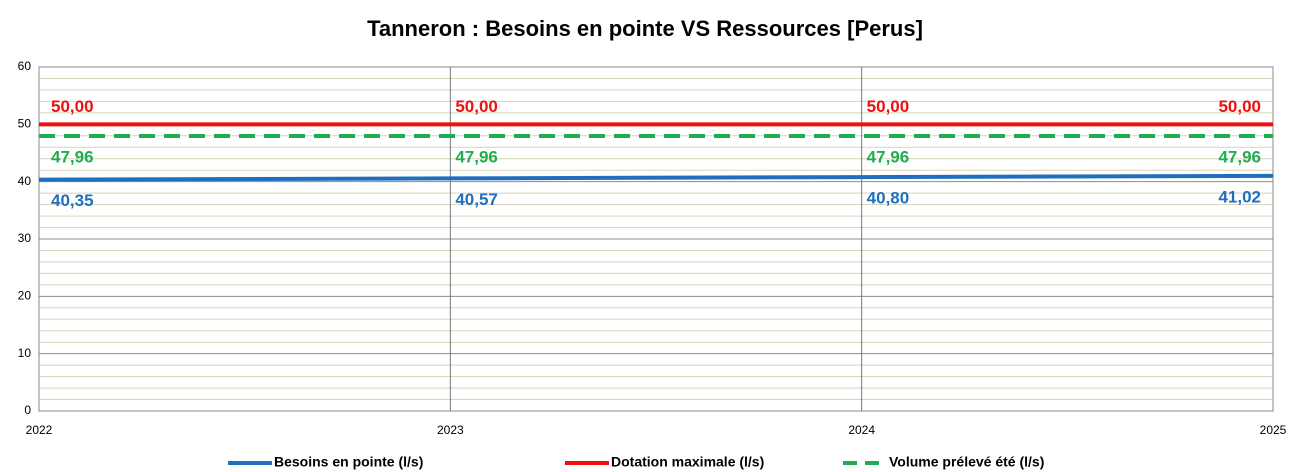 This screenshot has height=472, width=1291. What do you see at coordinates (1273, 430) in the screenshot?
I see `x-tick-label: 2025` at bounding box center [1273, 430].